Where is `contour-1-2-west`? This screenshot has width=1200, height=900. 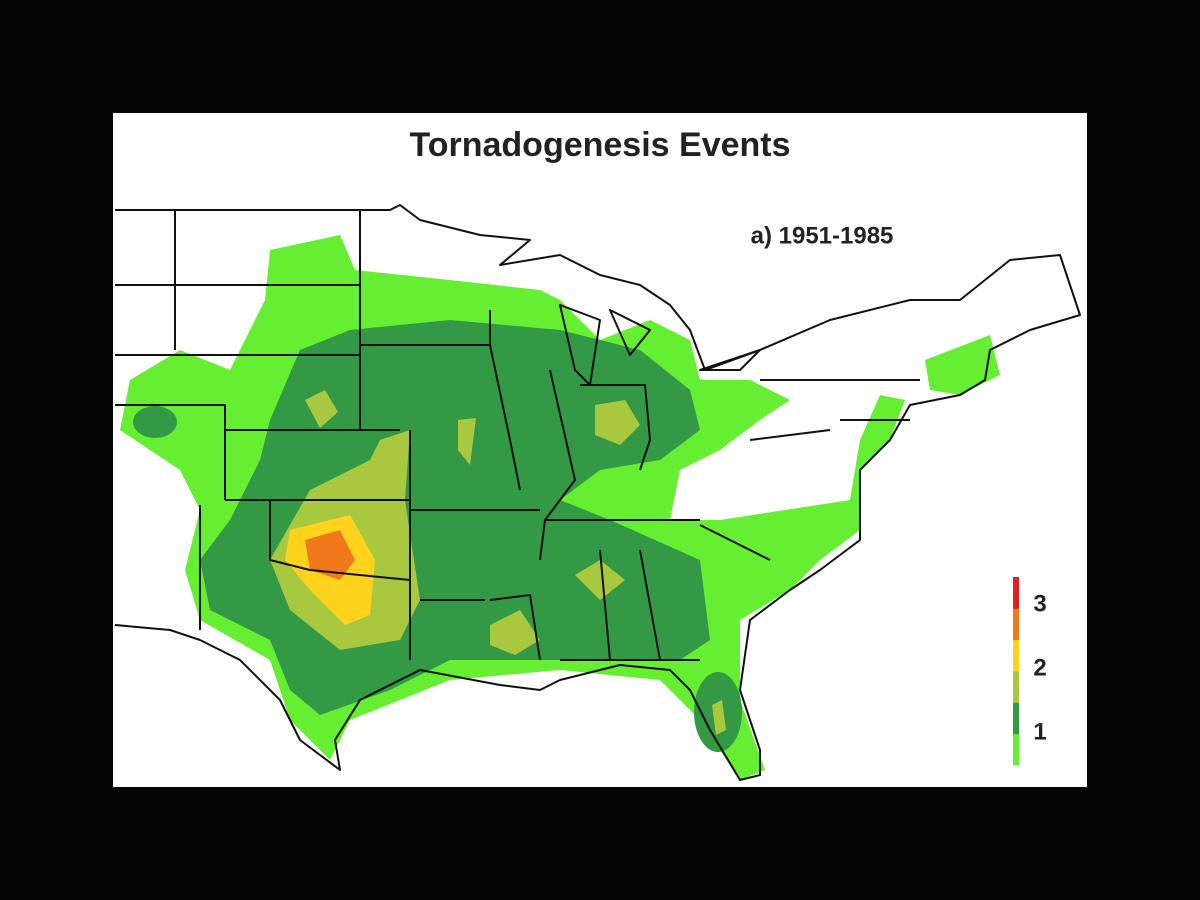 contour-1-2-west is located at coordinates (155, 422).